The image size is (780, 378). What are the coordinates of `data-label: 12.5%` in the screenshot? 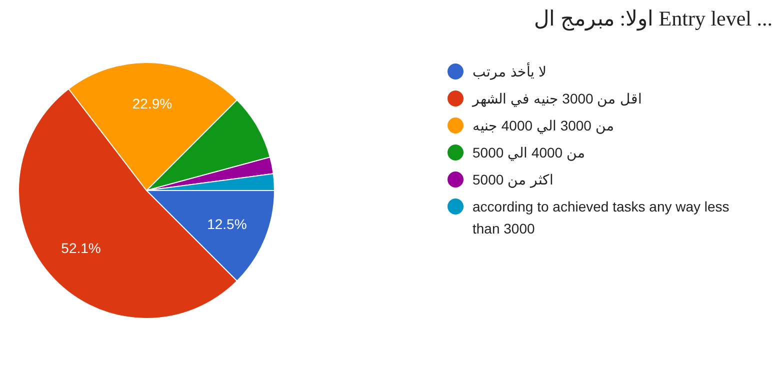 It's located at (227, 224).